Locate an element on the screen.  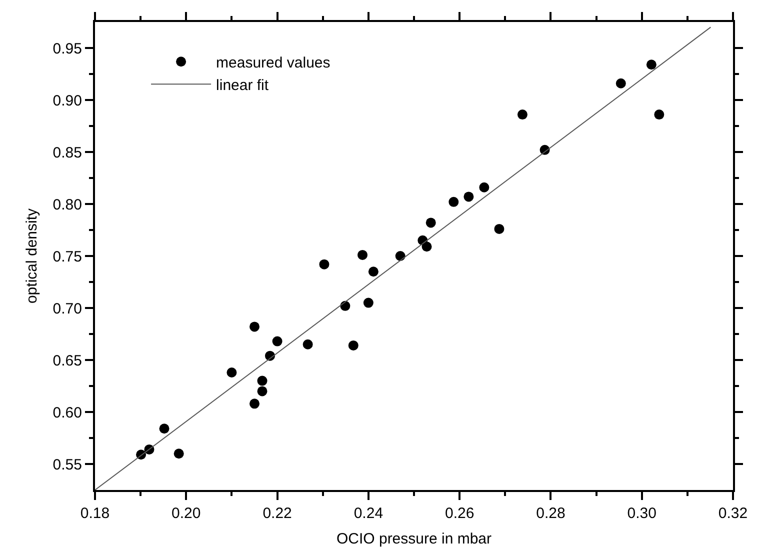
y-tick-label: 0.65 is located at coordinates (67, 361).